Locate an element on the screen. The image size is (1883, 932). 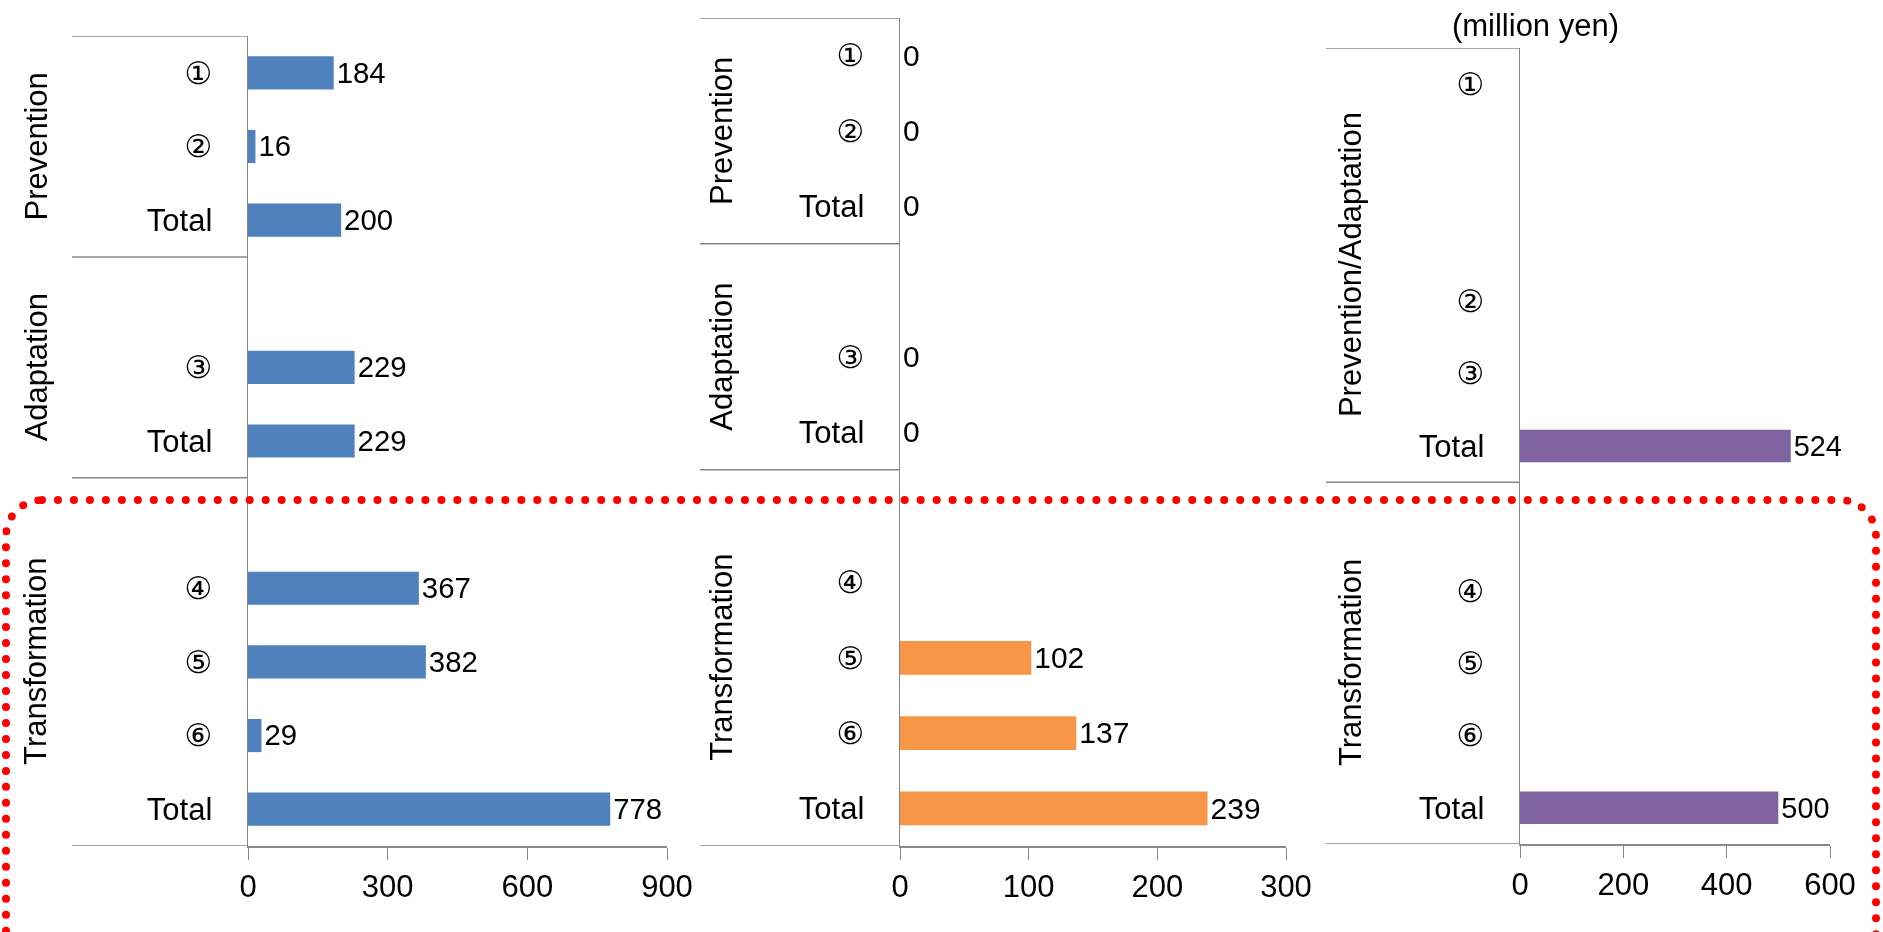
data-label: 29 is located at coordinates (281, 735).